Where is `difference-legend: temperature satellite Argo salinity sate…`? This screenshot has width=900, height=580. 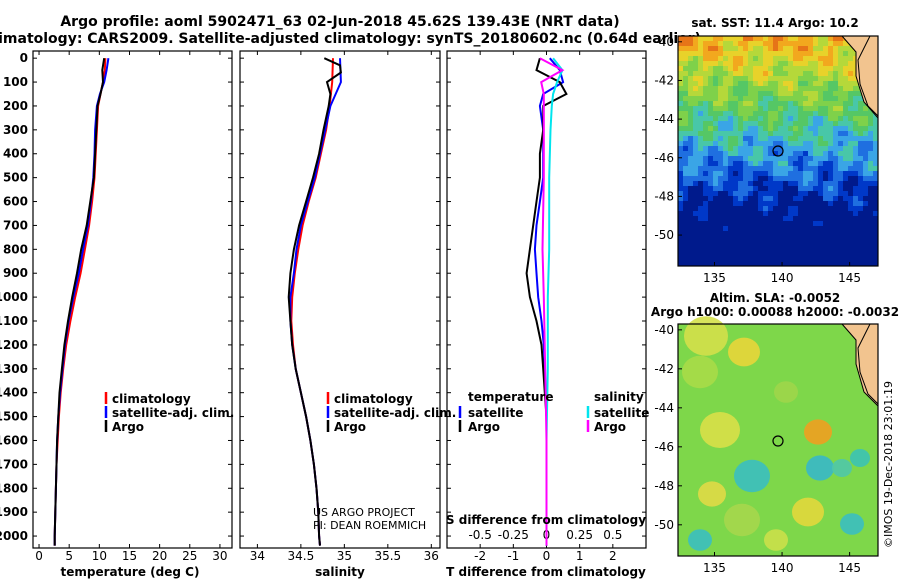
difference-legend: temperature satellite Argo salinity sate… is located at coordinates (553, 412).